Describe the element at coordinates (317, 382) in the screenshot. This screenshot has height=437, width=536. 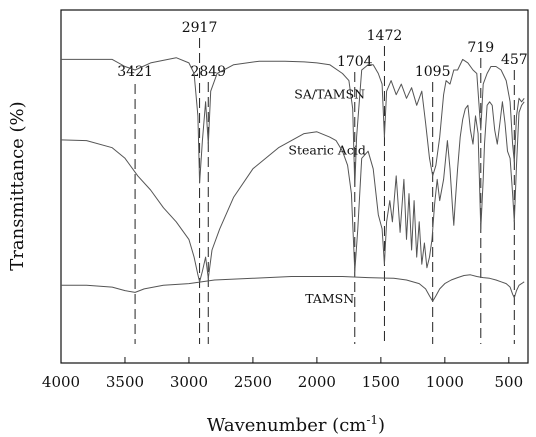
I see `x-tick-label: 2000` at that location.